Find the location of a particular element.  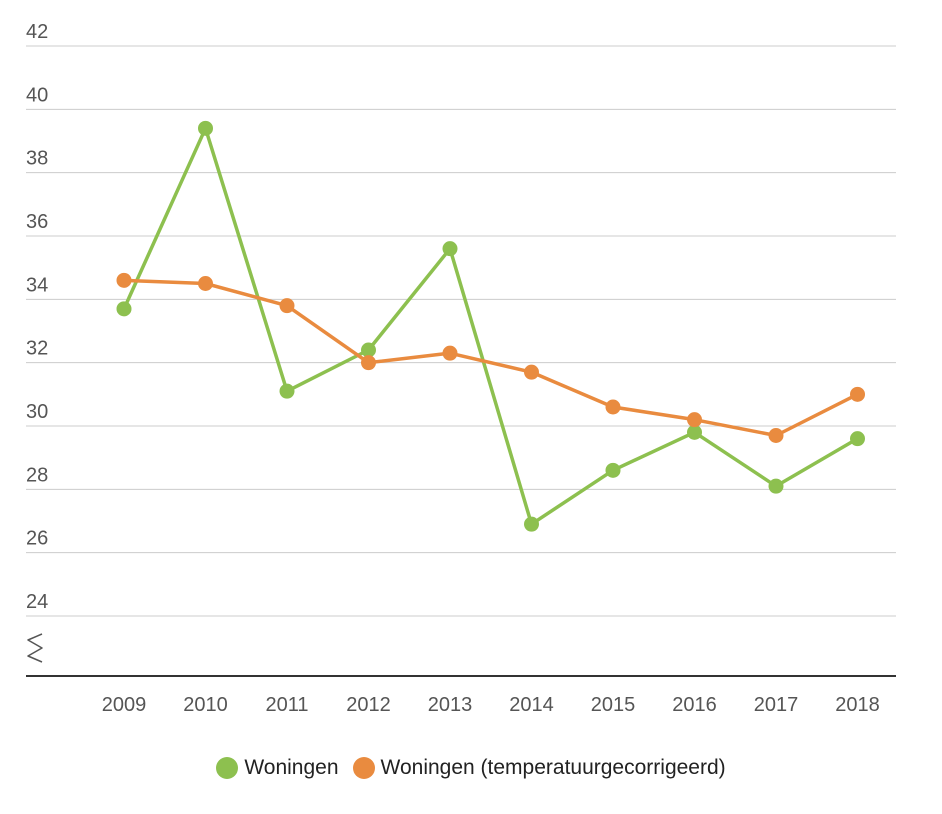

legend-item-woningen: Woningen is located at coordinates (277, 768).